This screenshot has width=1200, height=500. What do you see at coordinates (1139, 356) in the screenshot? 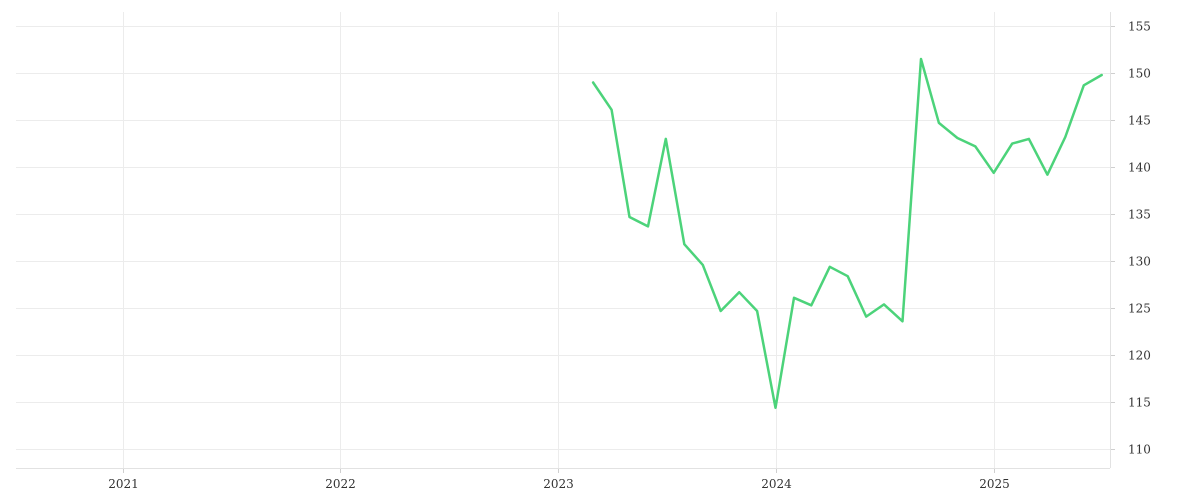
I see `y-tick-label: 120` at bounding box center [1139, 356].